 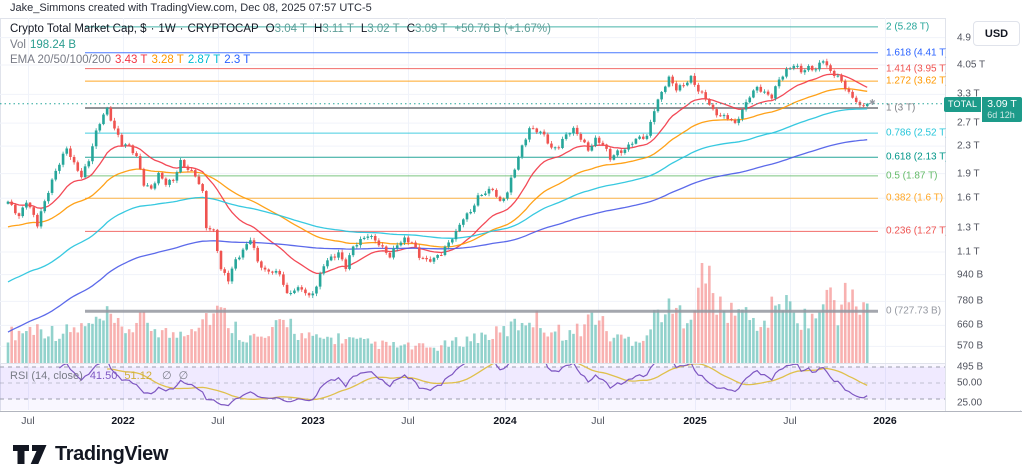 I want to click on price-tick-2.7-T: 2.7 T, so click(x=968, y=123).